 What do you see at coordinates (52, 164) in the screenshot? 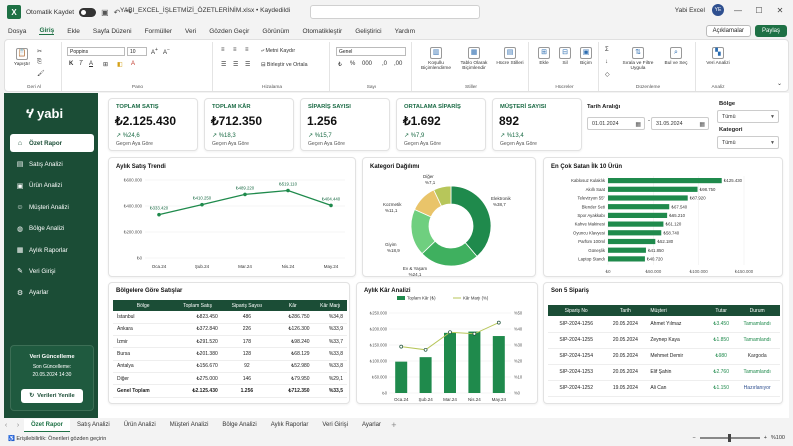
I see `sidebar-item: ▤ Satış Analizi` at bounding box center [52, 164].